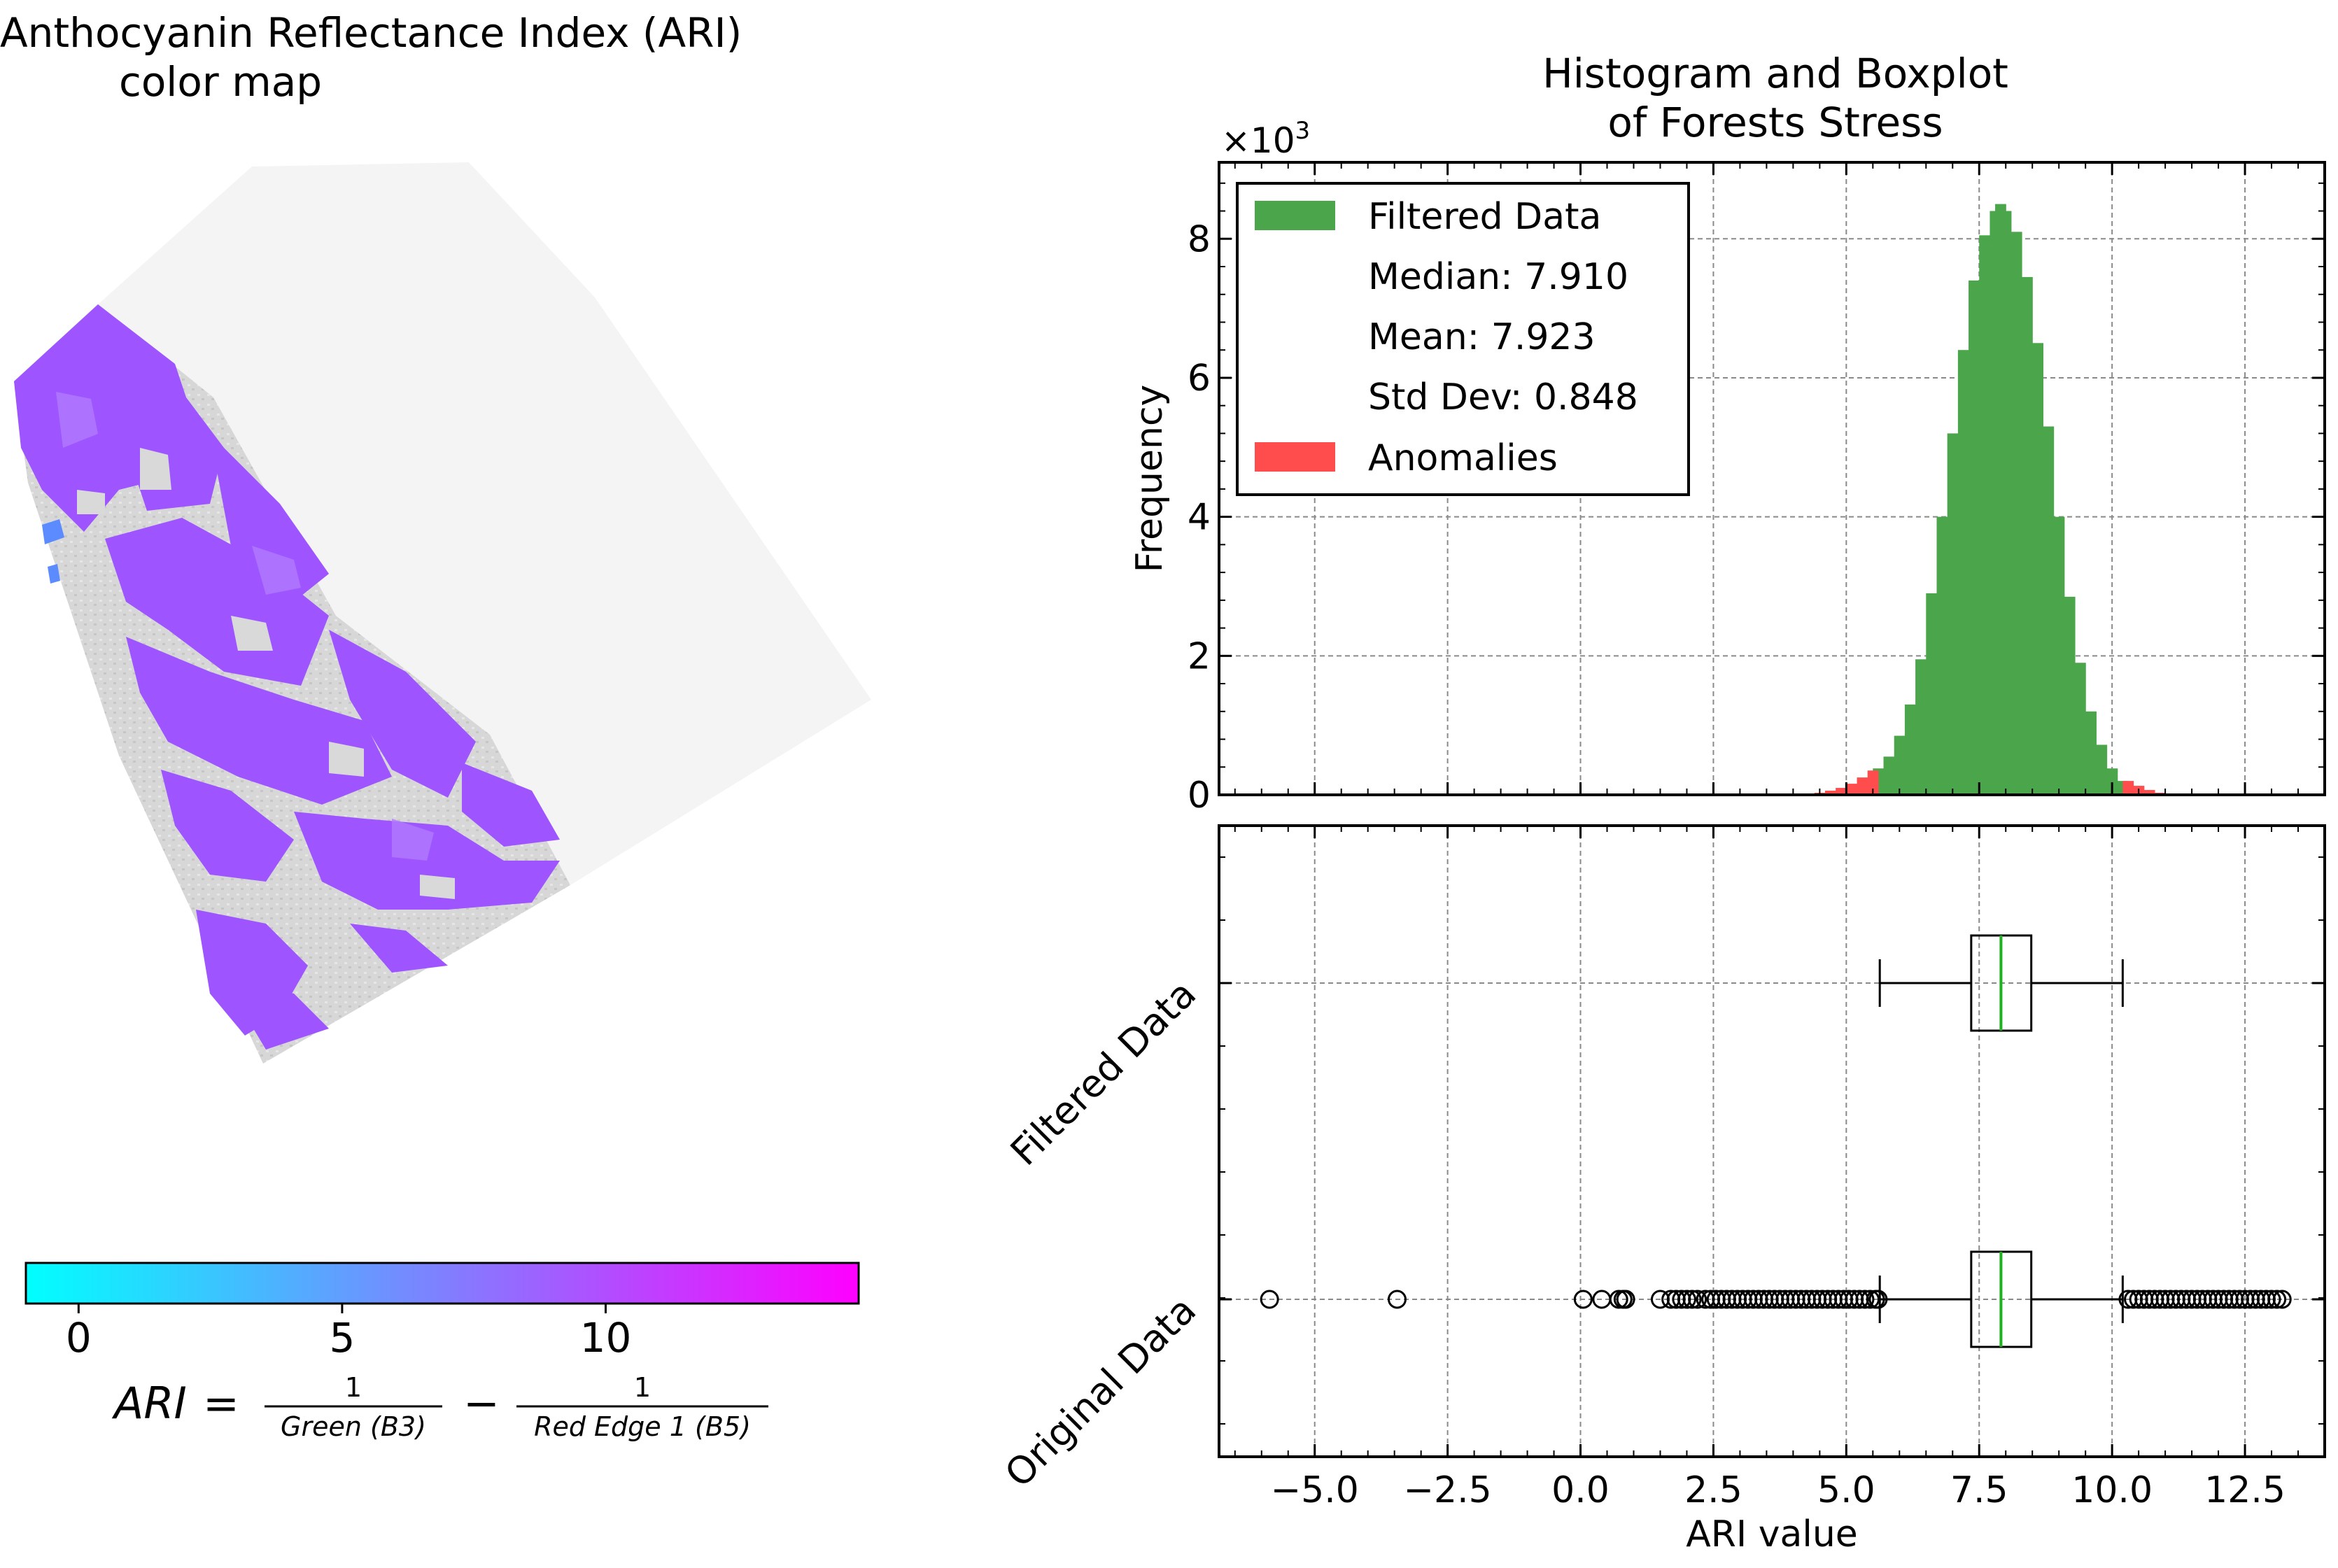  I want to click on legend-frame, so click(1463, 339).